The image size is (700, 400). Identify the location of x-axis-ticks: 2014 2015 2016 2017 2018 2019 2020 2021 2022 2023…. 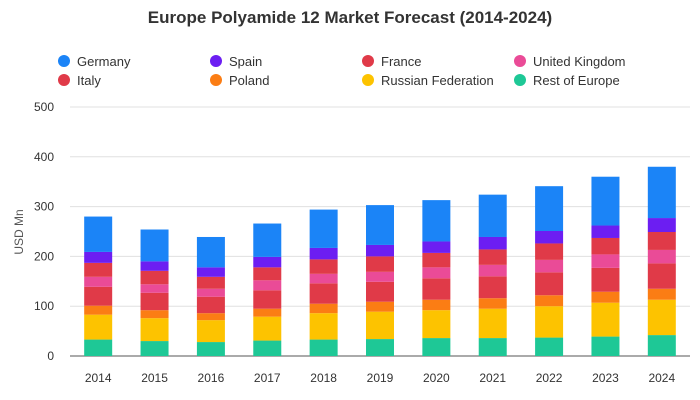
(380, 378).